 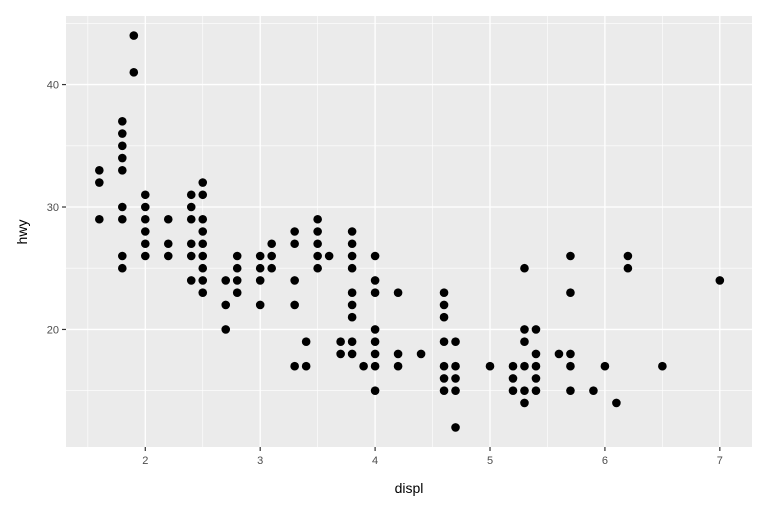 I want to click on x-tick-label: 3, so click(x=260, y=461).